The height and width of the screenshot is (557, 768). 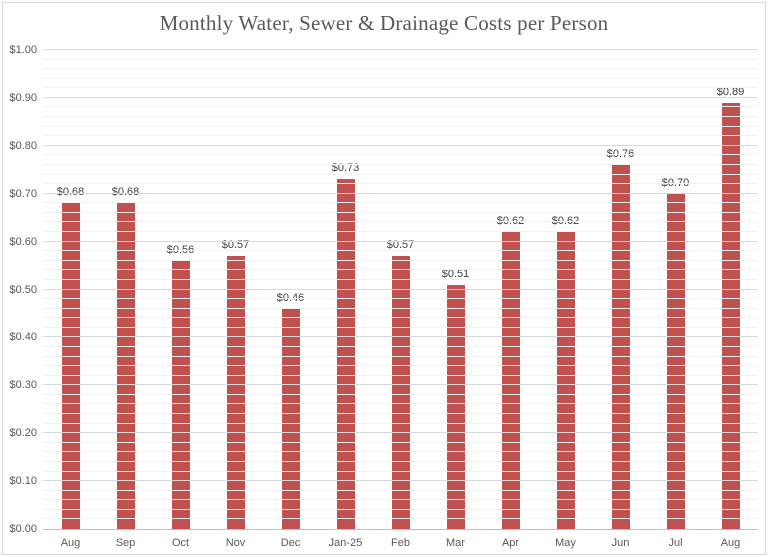 What do you see at coordinates (23, 145) in the screenshot?
I see `y-tick-label: $0.80` at bounding box center [23, 145].